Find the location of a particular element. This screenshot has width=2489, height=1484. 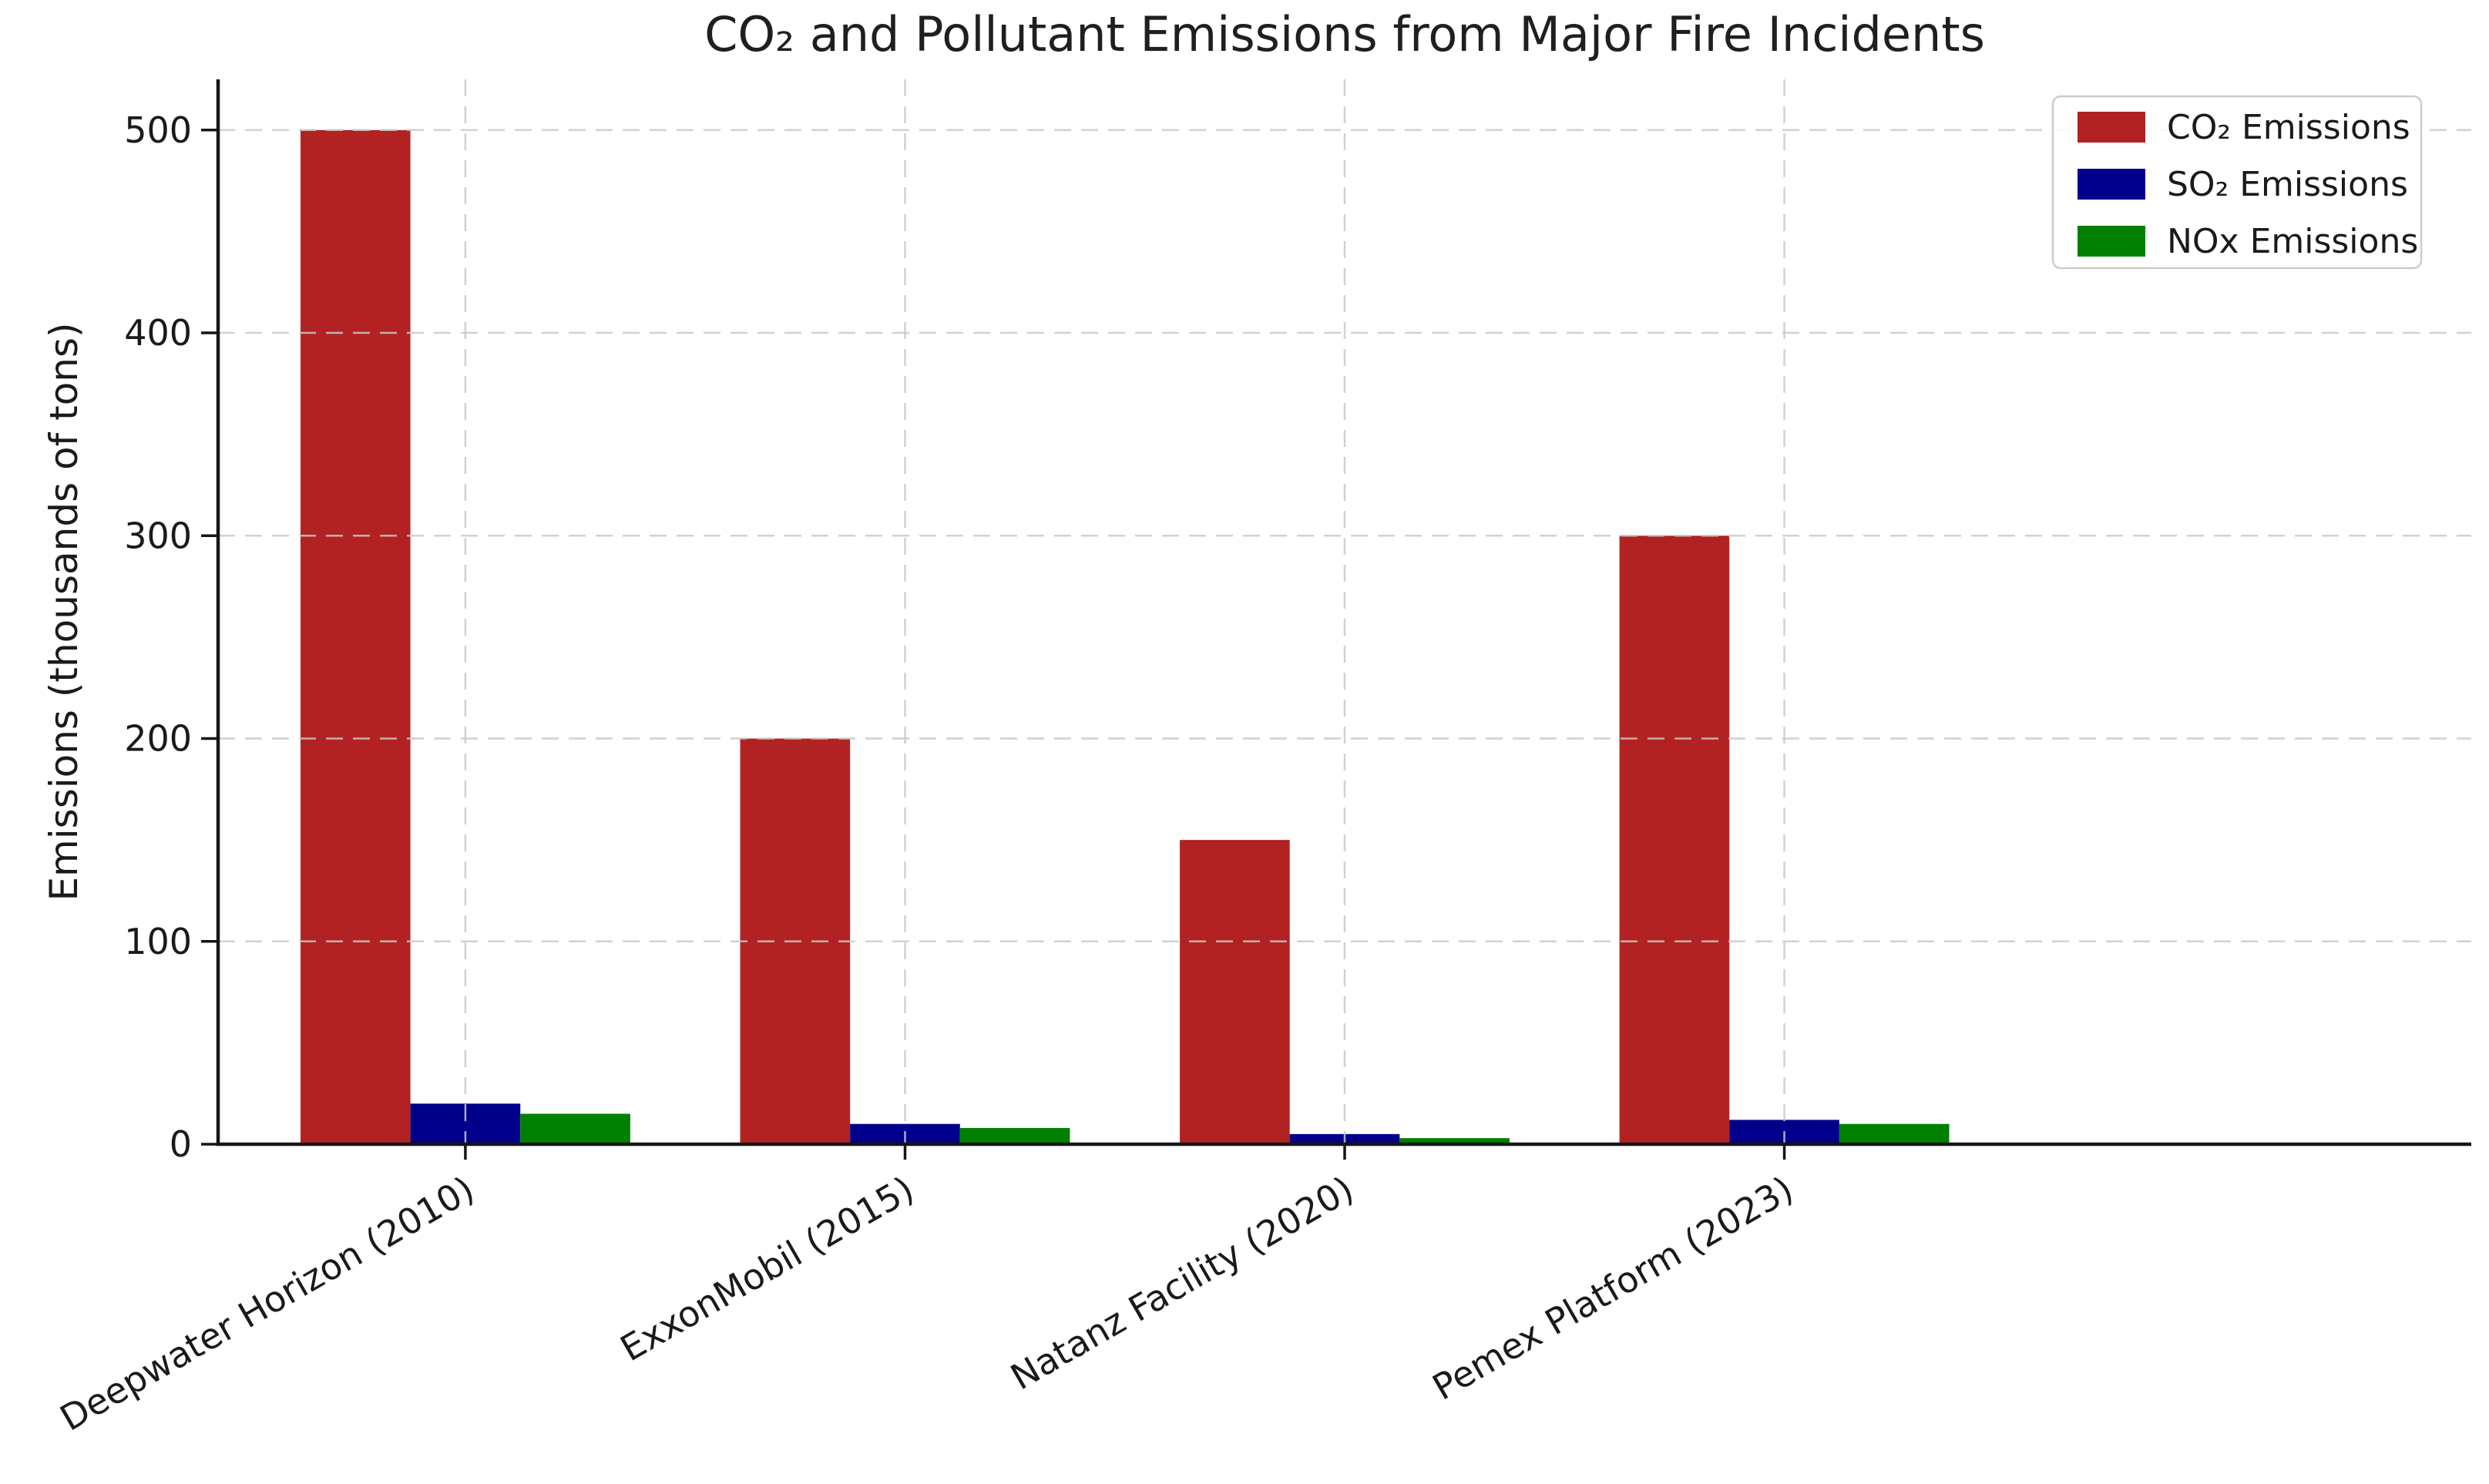

y-tick-label-0: 0 is located at coordinates (181, 1144).